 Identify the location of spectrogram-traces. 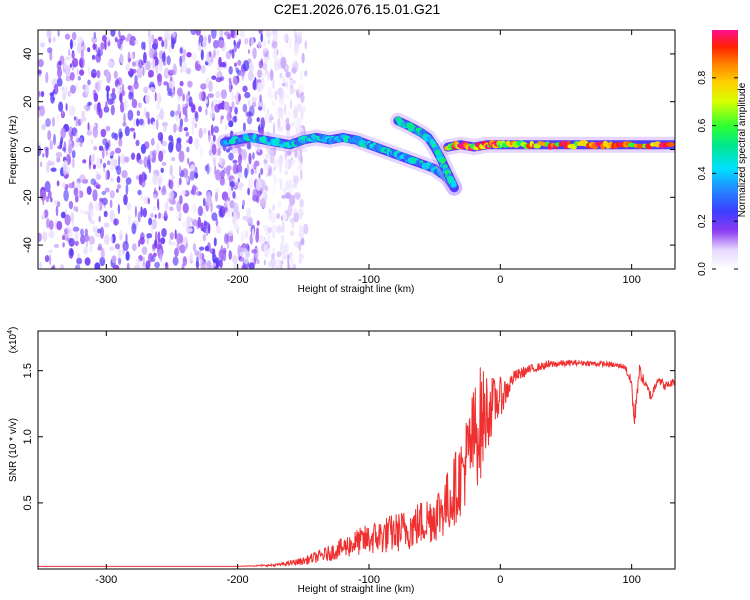
(445, 154).